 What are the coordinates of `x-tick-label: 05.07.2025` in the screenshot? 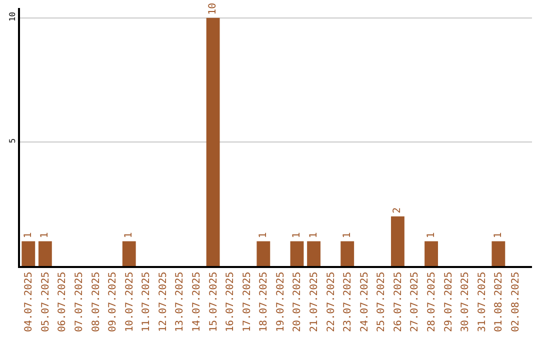 It's located at (46, 302).